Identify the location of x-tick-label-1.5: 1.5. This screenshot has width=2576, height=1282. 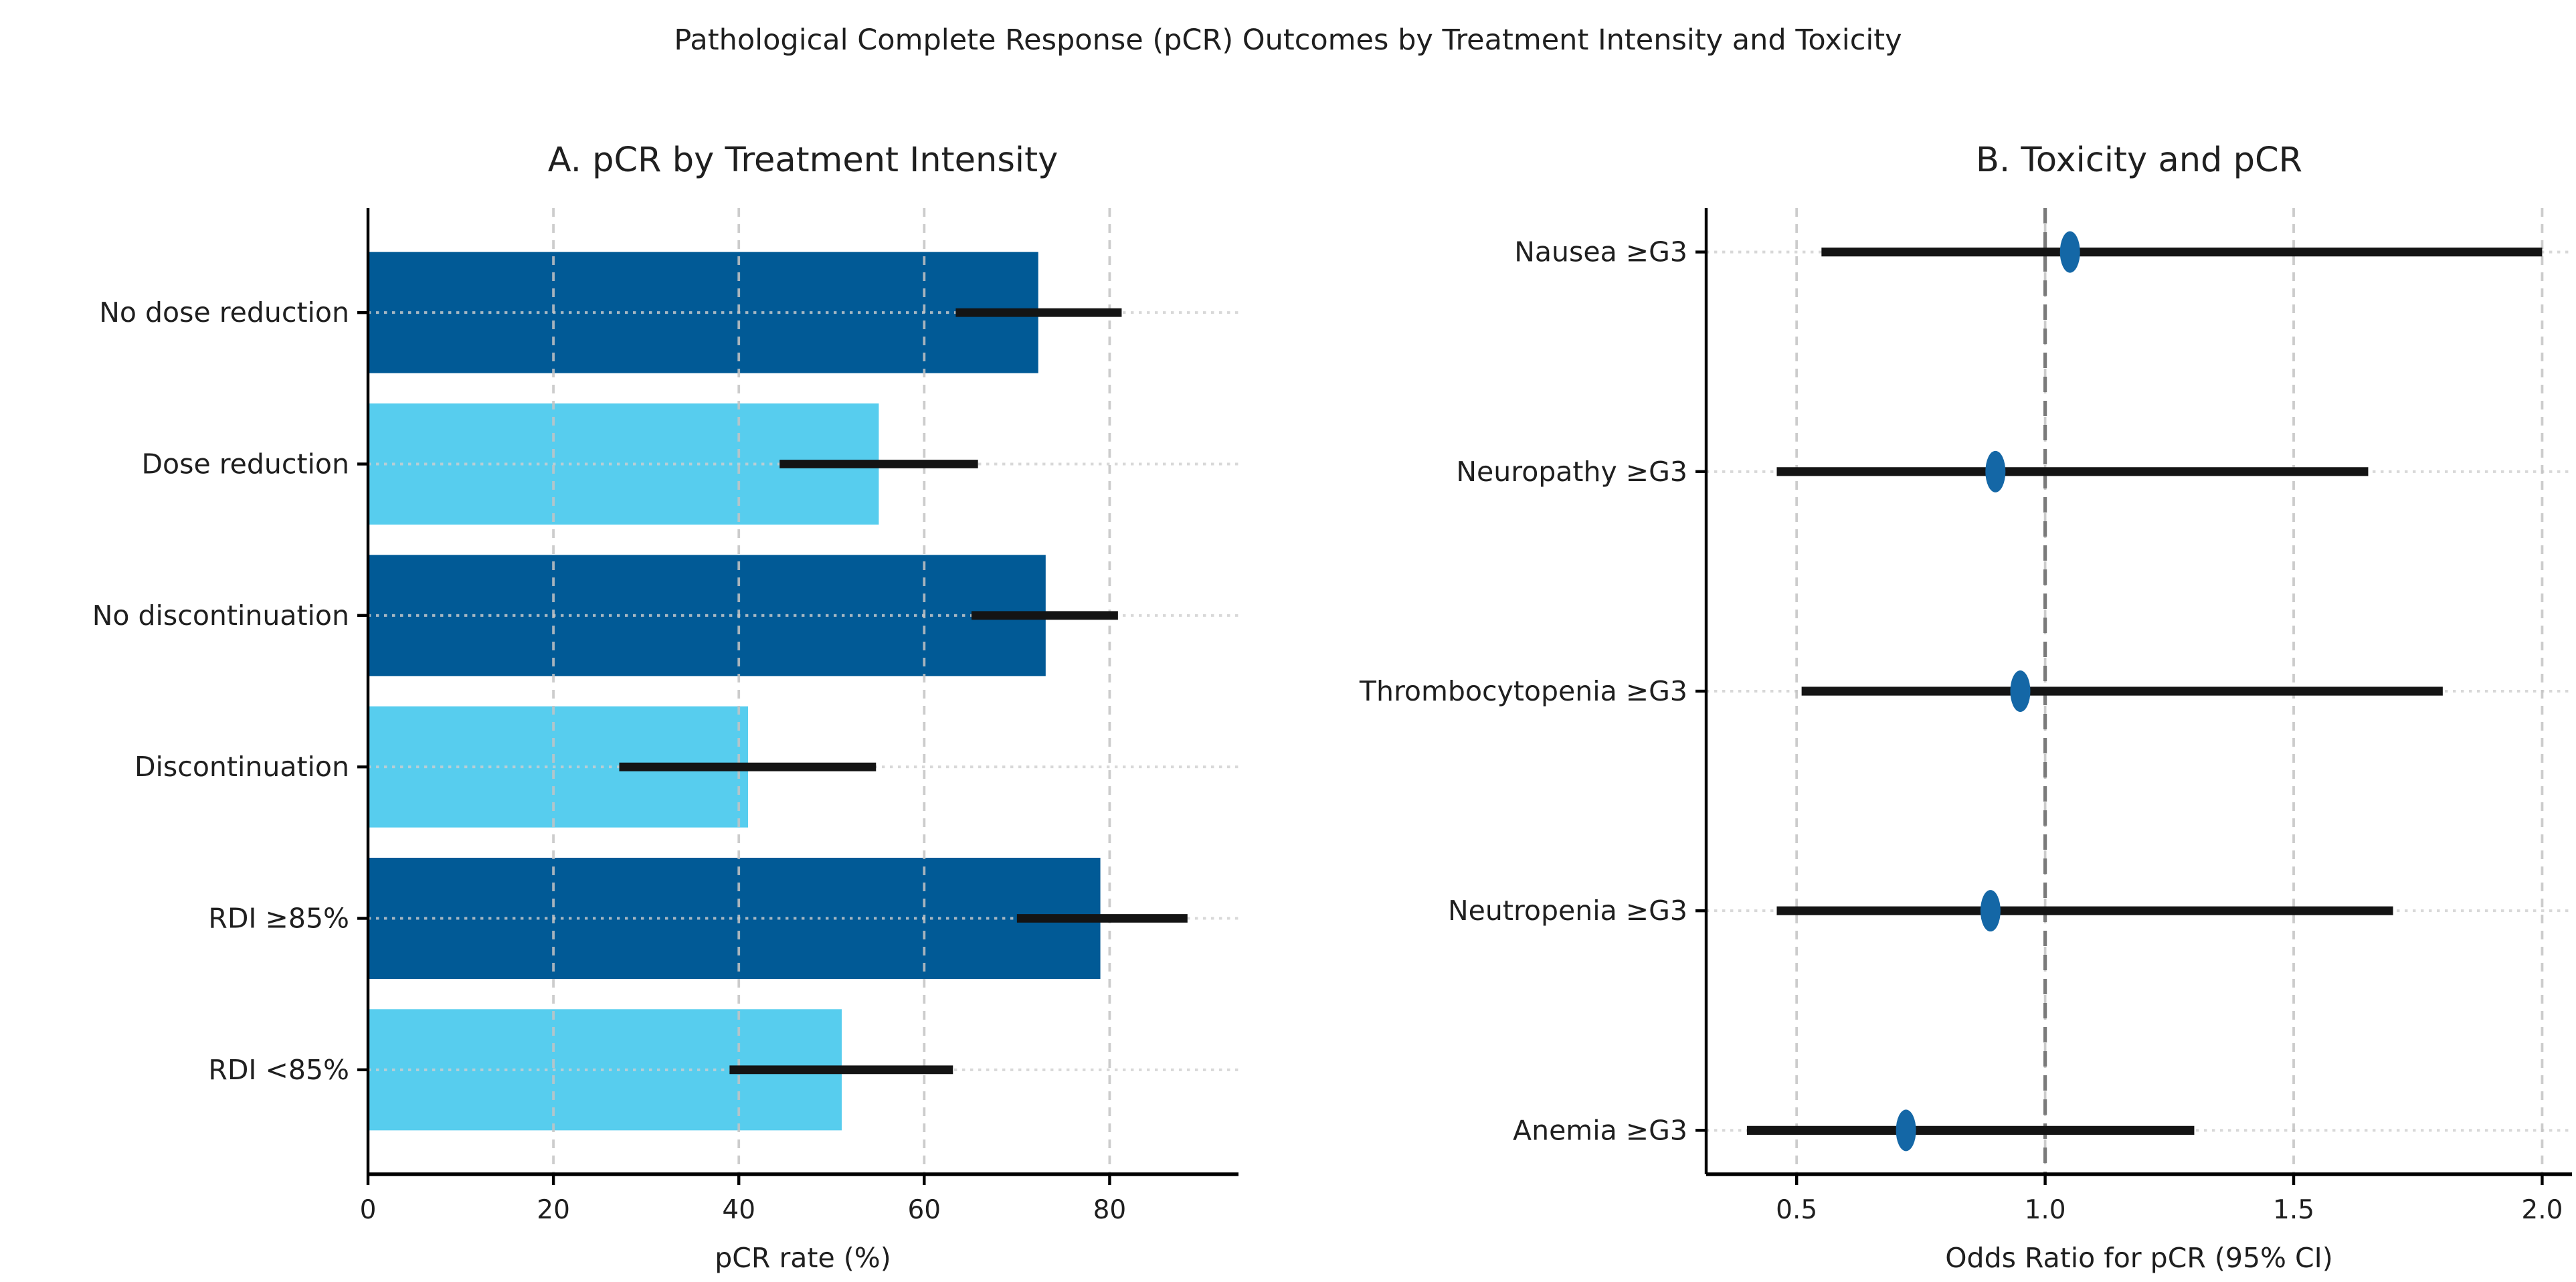
(2293, 1210).